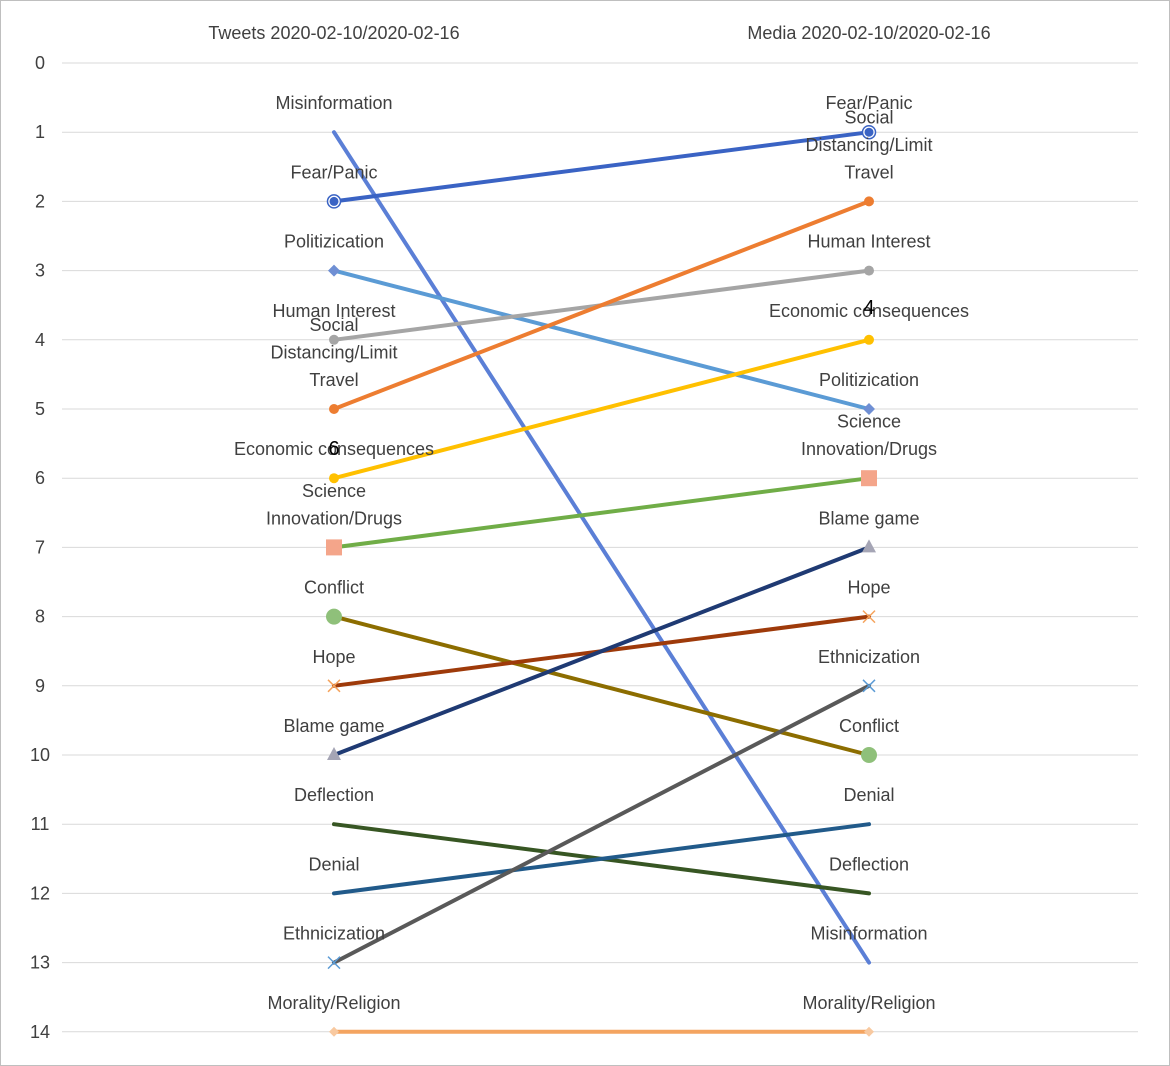 Image resolution: width=1170 pixels, height=1066 pixels. Describe the element at coordinates (40, 617) in the screenshot. I see `y-tick-label: 8` at that location.